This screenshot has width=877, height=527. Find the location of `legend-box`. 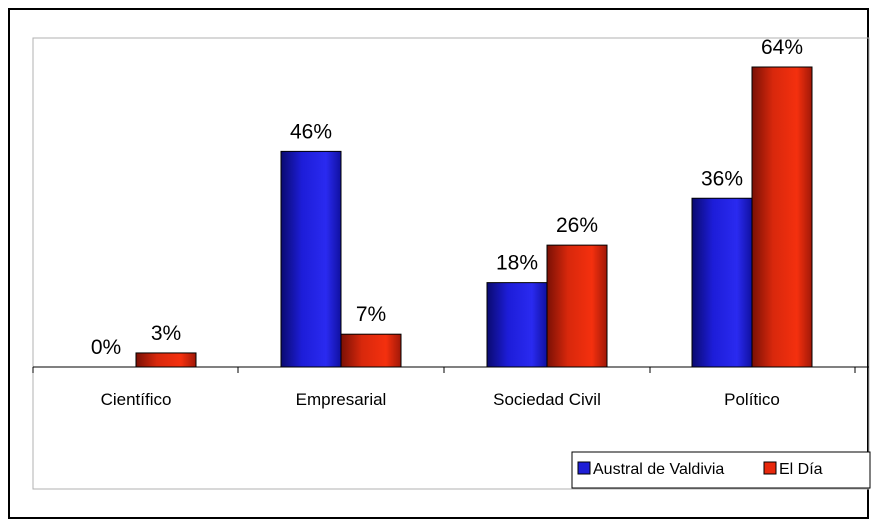

legend-box is located at coordinates (721, 470).